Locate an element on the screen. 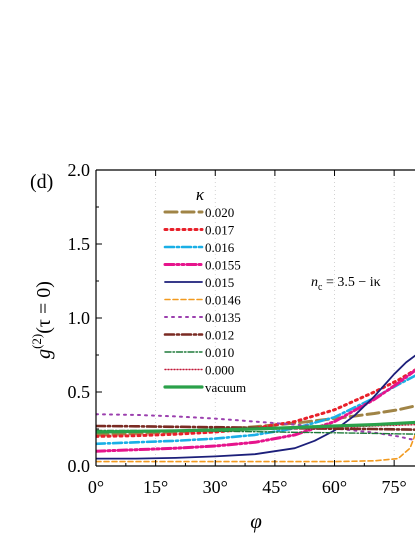  refractive-index-annotation: nc = 3.5 − iκ is located at coordinates (346, 284).